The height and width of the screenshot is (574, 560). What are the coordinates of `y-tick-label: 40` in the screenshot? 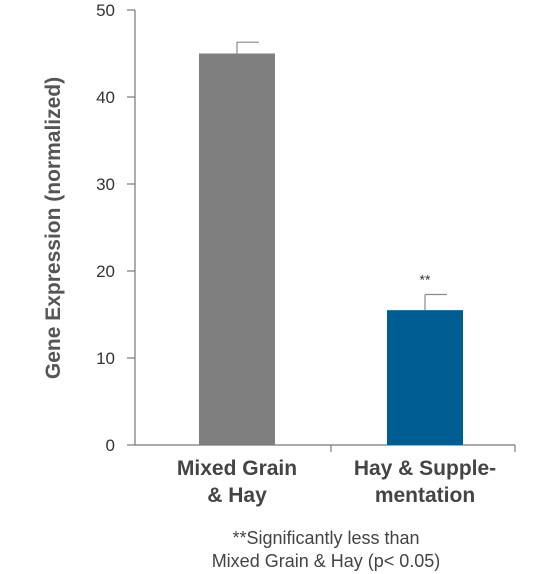 It's located at (105, 97).